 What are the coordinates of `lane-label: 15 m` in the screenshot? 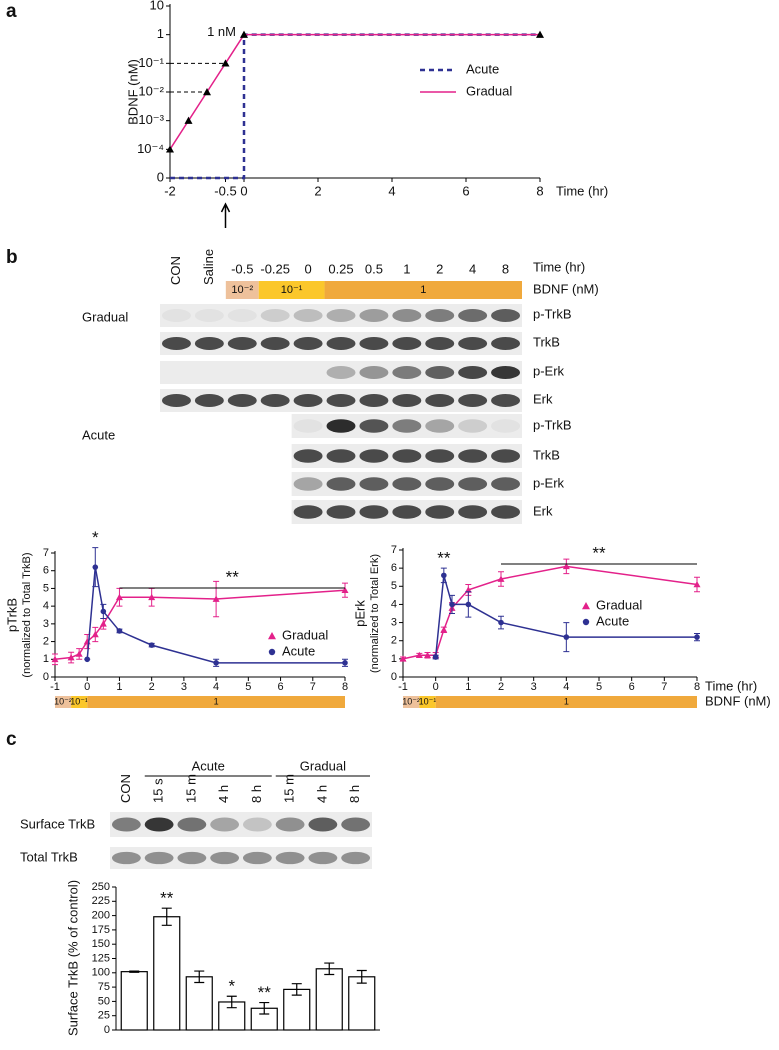 It's located at (289, 788).